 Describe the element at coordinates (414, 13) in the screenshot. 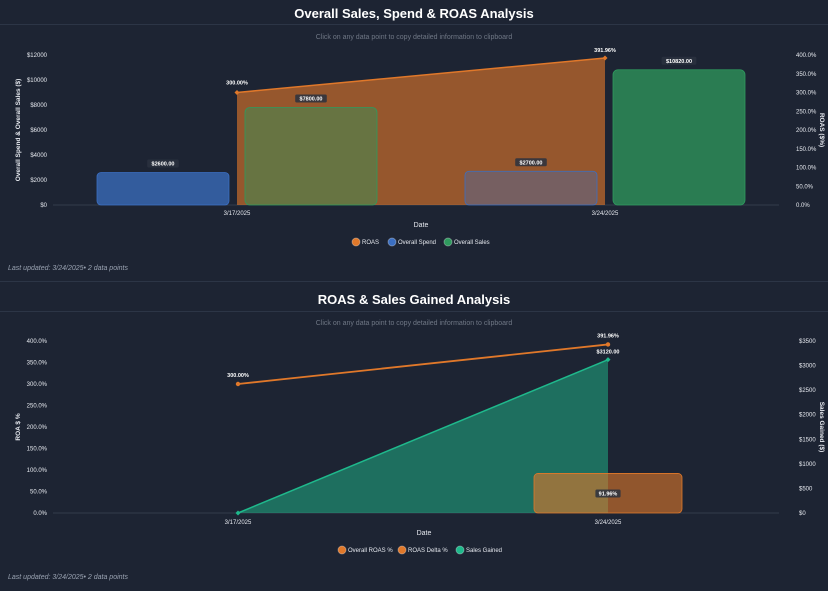

I see `chart-title-top: Overall Sales, Spend & ROAS Analysis` at that location.